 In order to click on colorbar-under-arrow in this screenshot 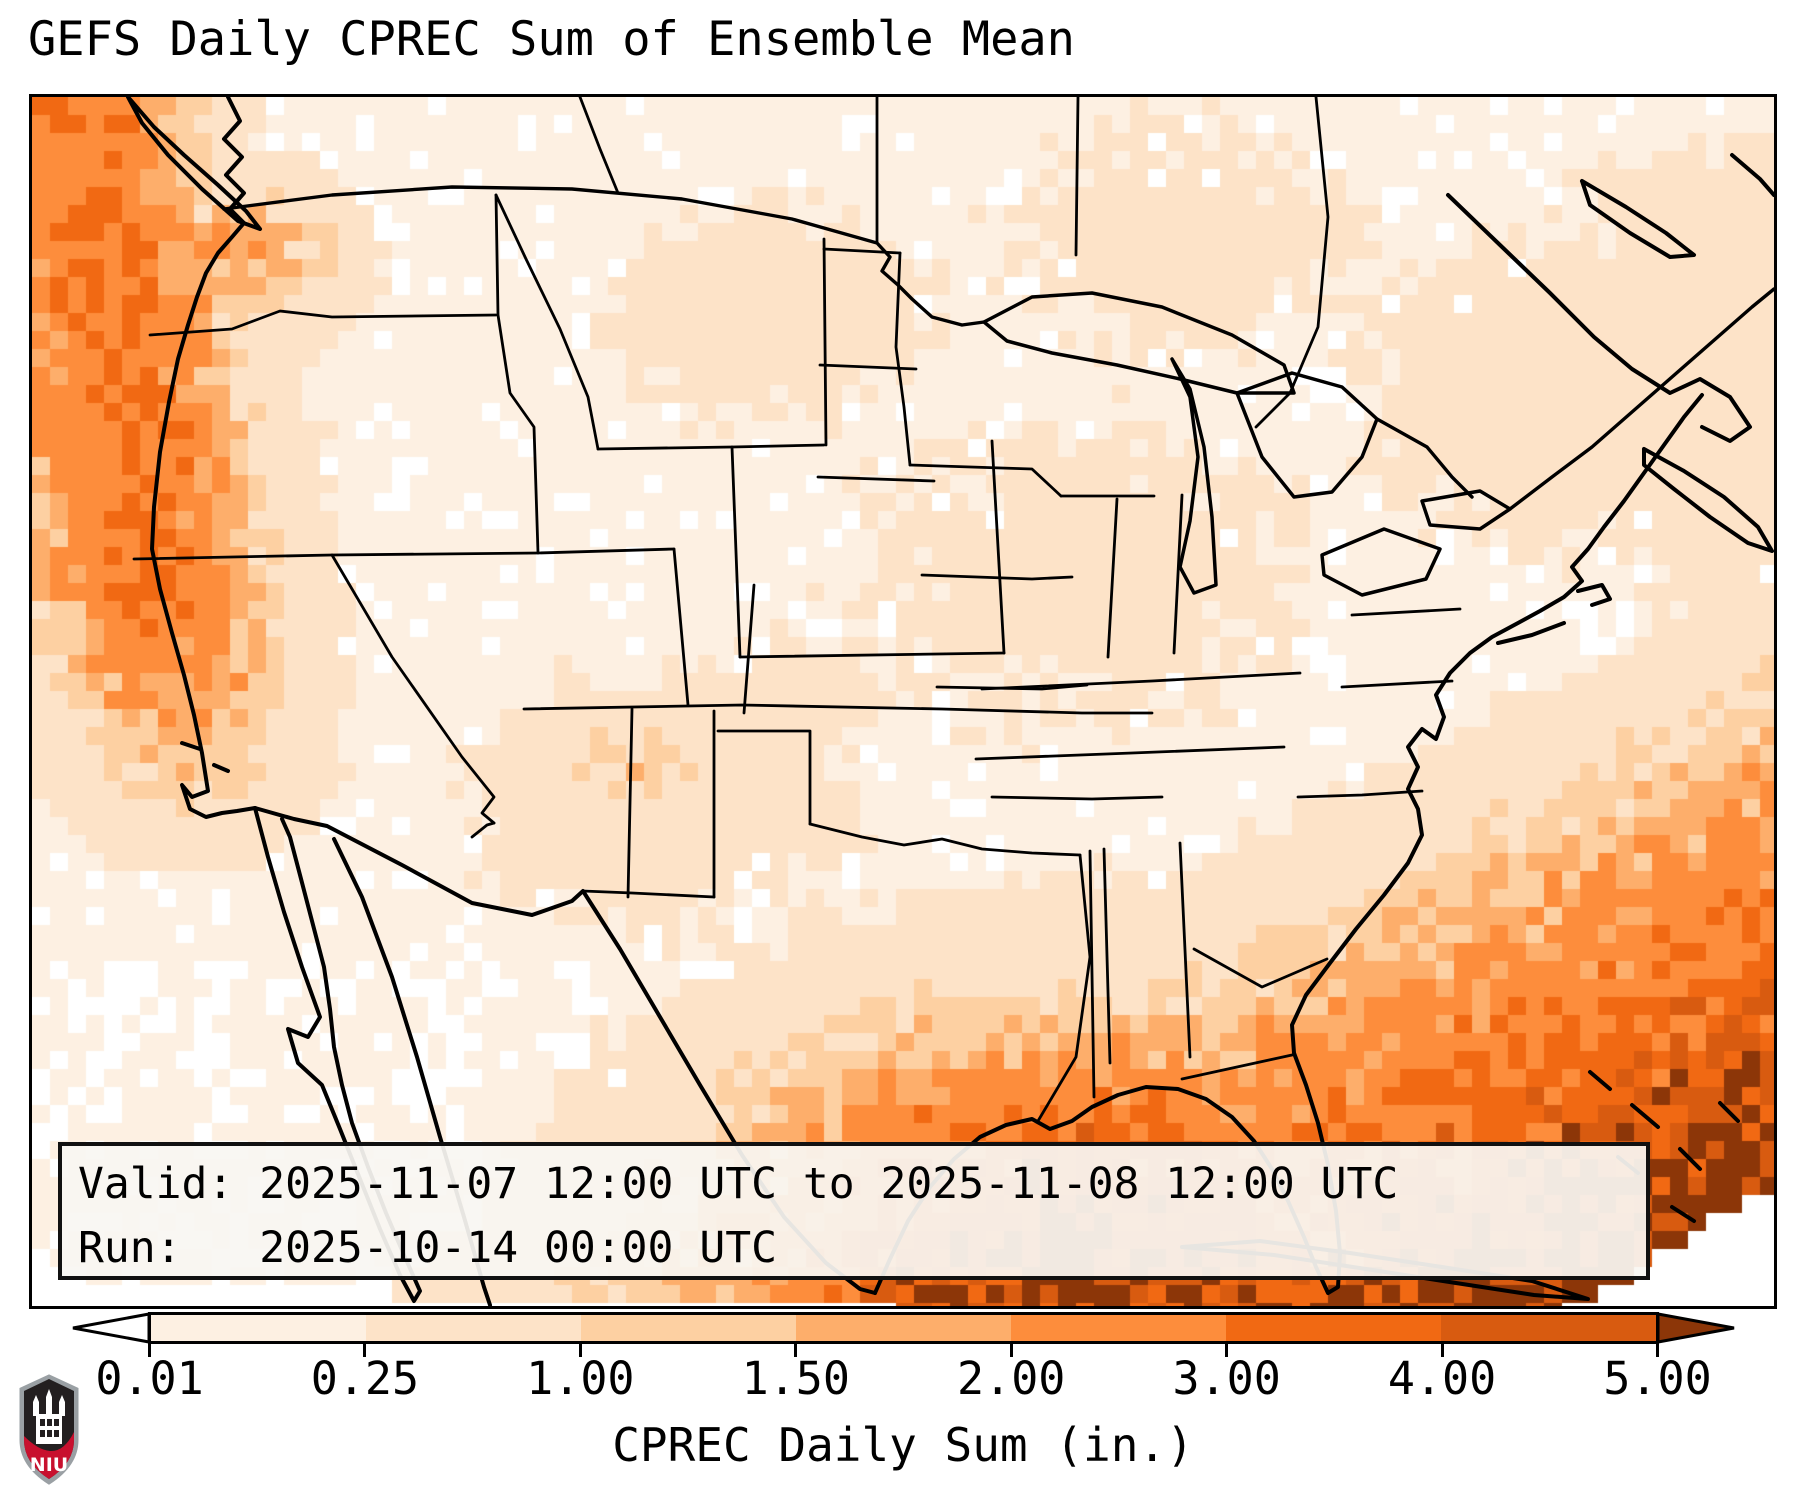, I will do `click(111, 1328)`.